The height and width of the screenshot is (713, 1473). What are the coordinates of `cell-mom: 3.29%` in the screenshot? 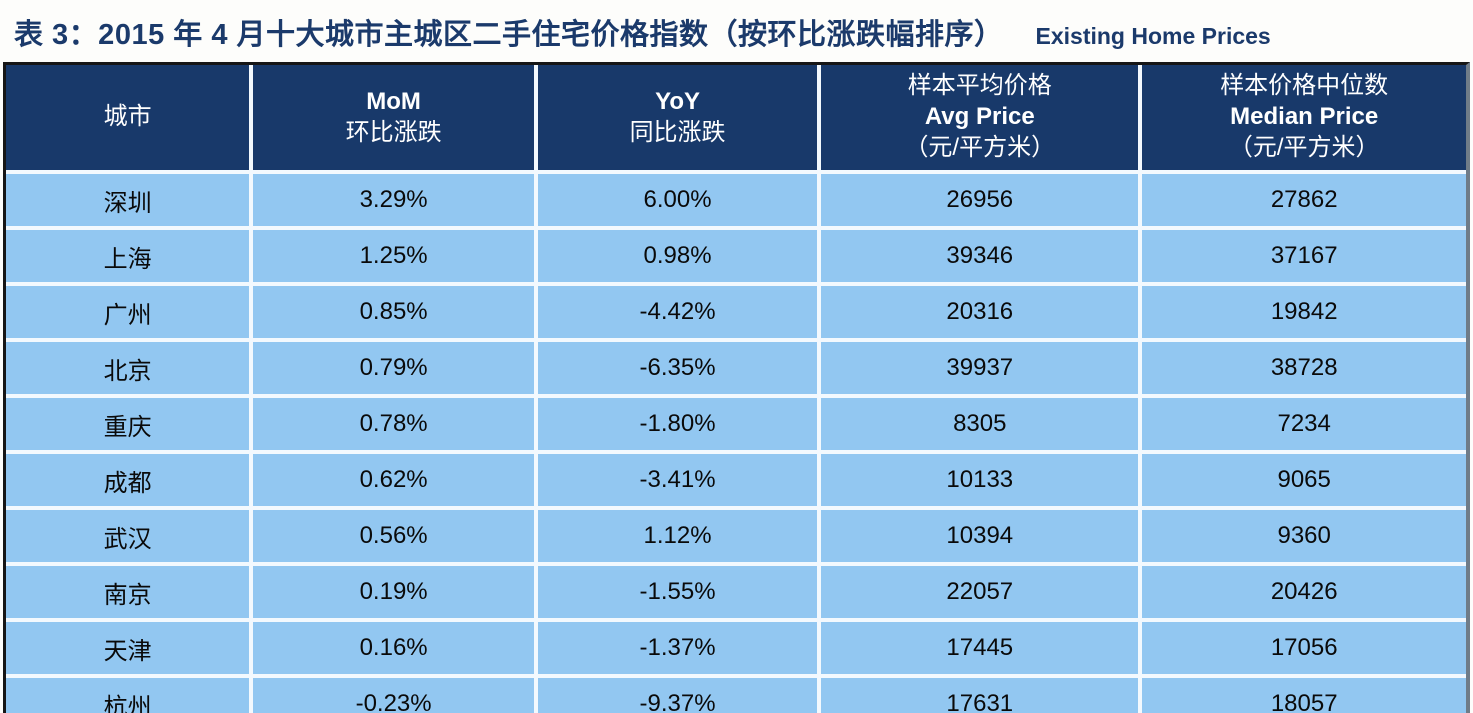 It's located at (393, 200).